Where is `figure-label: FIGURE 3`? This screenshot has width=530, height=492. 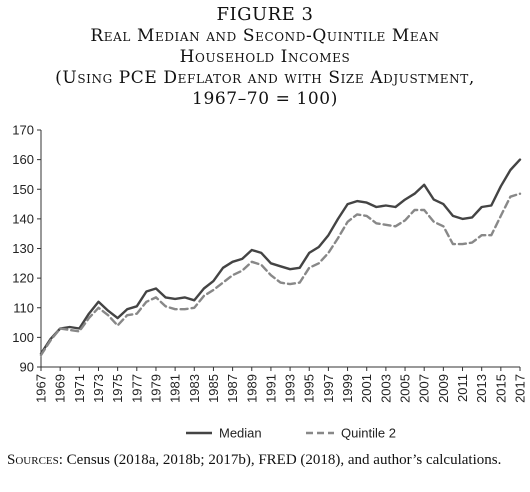
figure-label: FIGURE 3 is located at coordinates (265, 14).